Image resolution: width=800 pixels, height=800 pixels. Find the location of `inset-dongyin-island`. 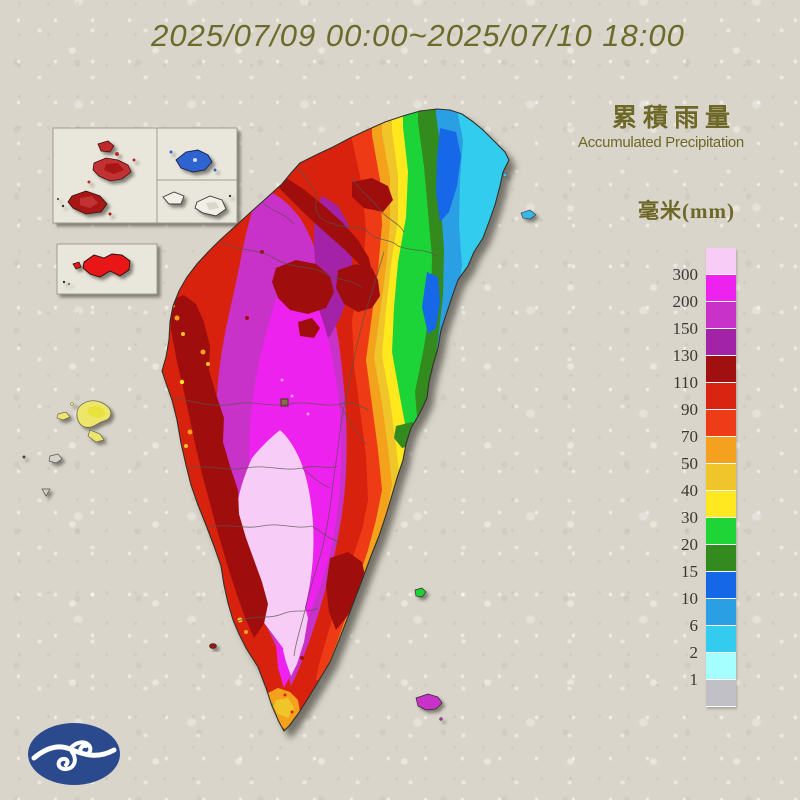

inset-dongyin-island is located at coordinates (193, 161).